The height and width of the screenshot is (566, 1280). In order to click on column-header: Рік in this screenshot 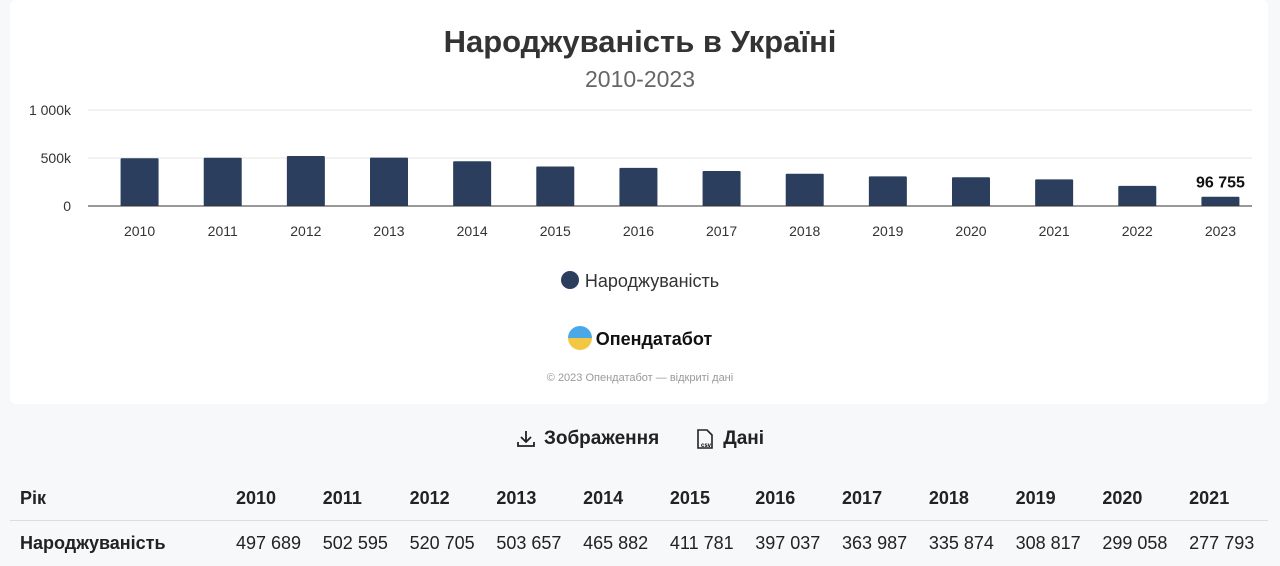, I will do `click(119, 499)`.